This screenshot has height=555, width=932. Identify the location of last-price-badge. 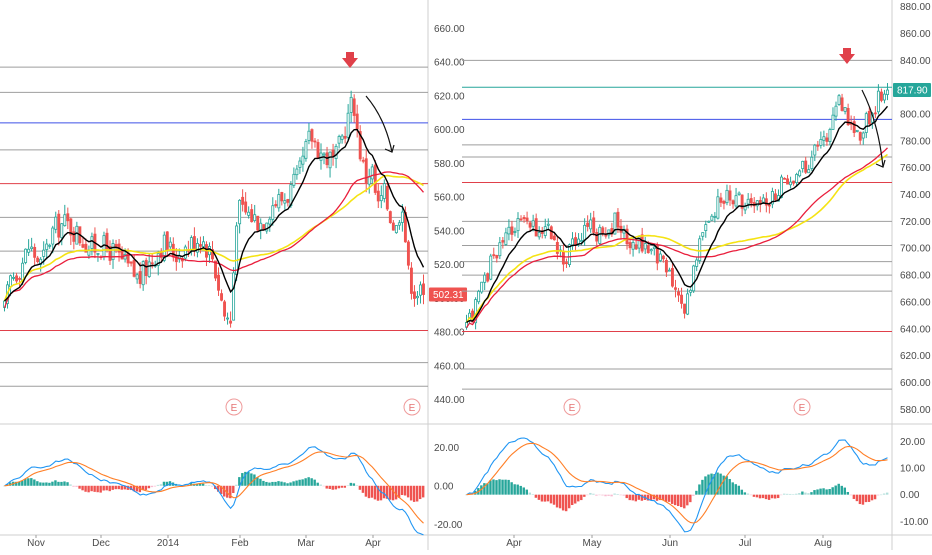
(912, 90).